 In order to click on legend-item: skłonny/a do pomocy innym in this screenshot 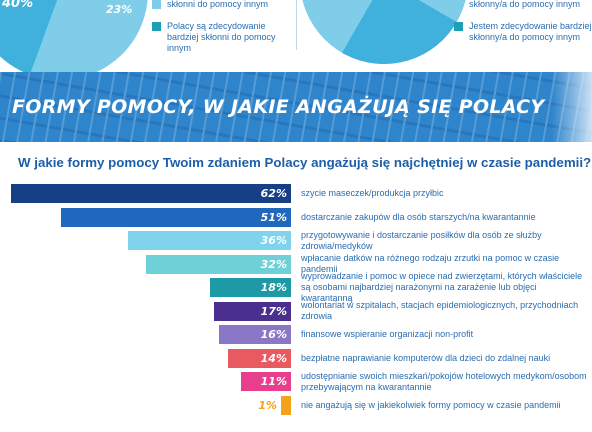, I will do `click(521, 5)`.